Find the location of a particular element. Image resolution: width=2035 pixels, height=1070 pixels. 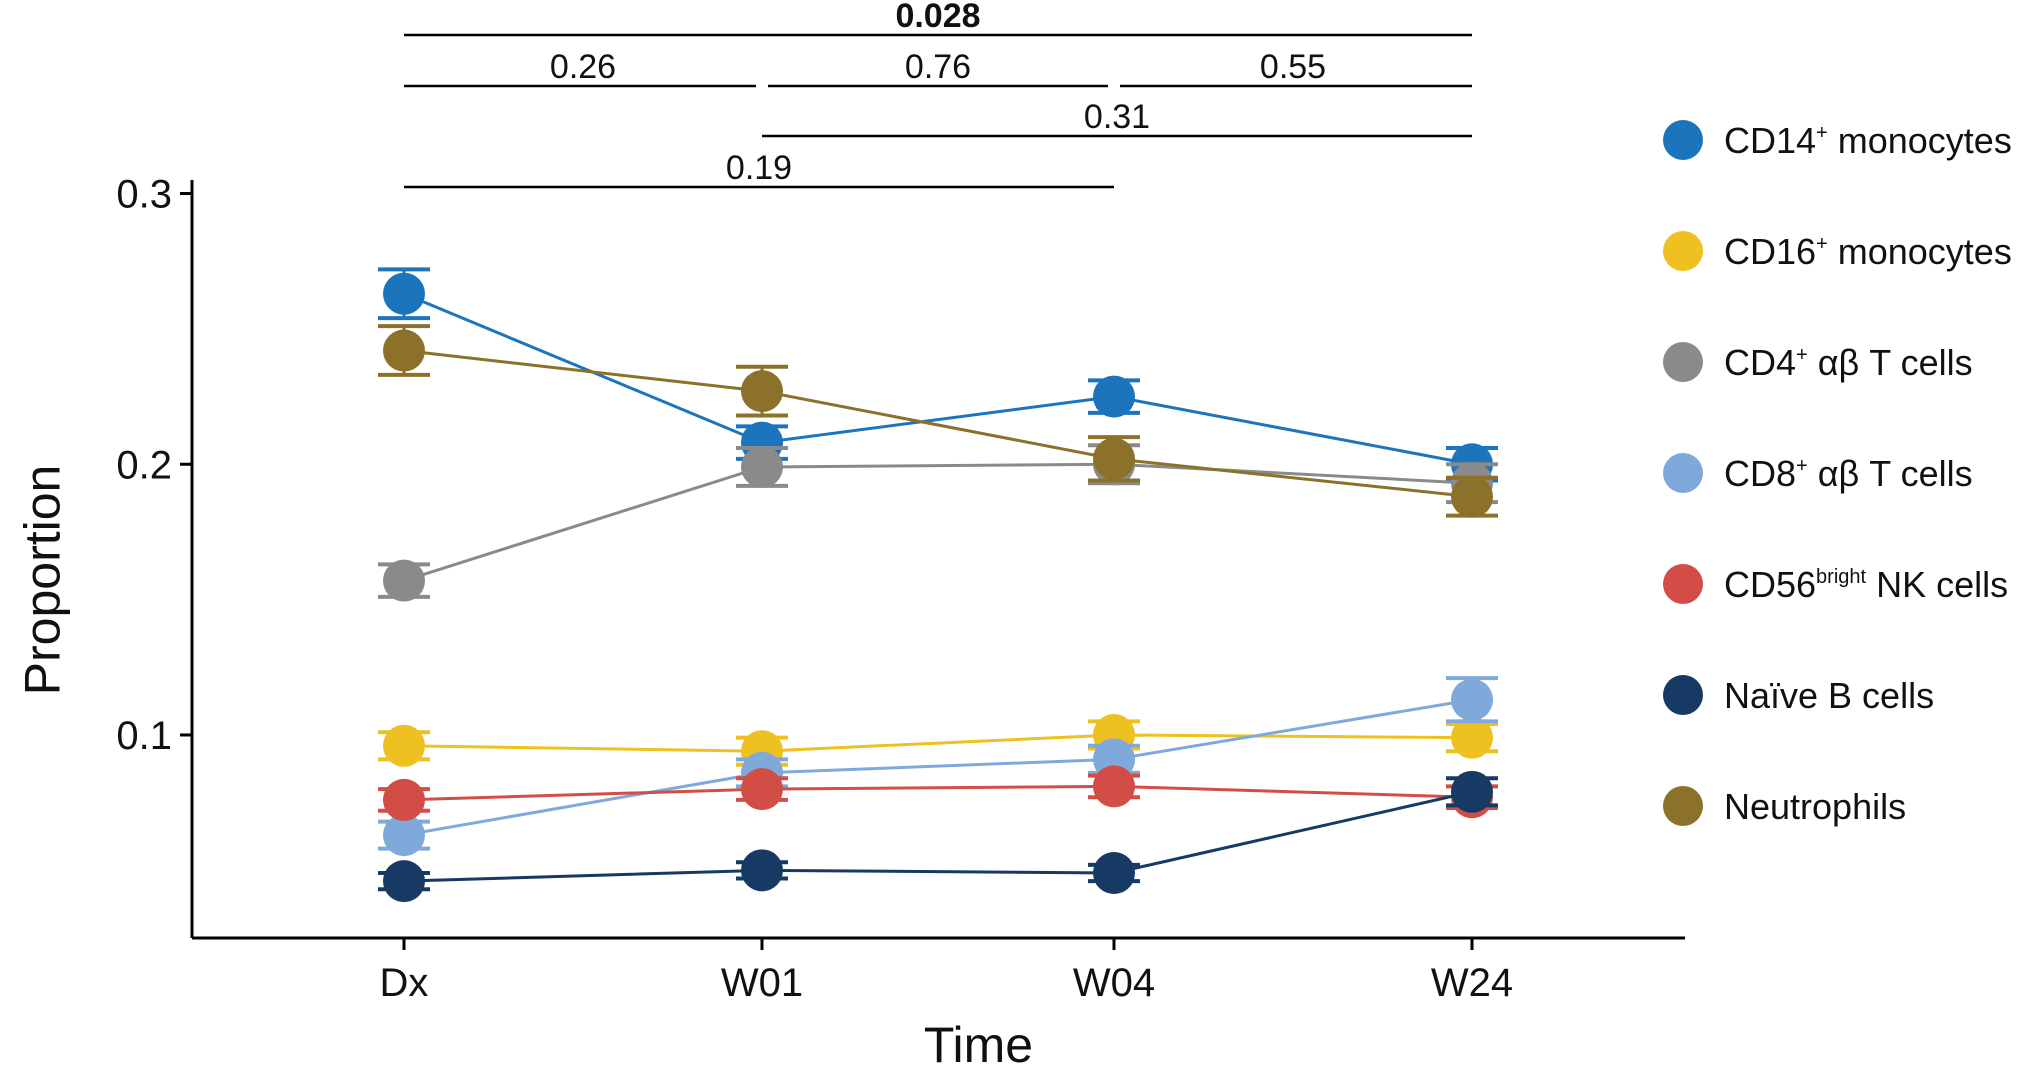

series-line-naiveb is located at coordinates (938, 836).